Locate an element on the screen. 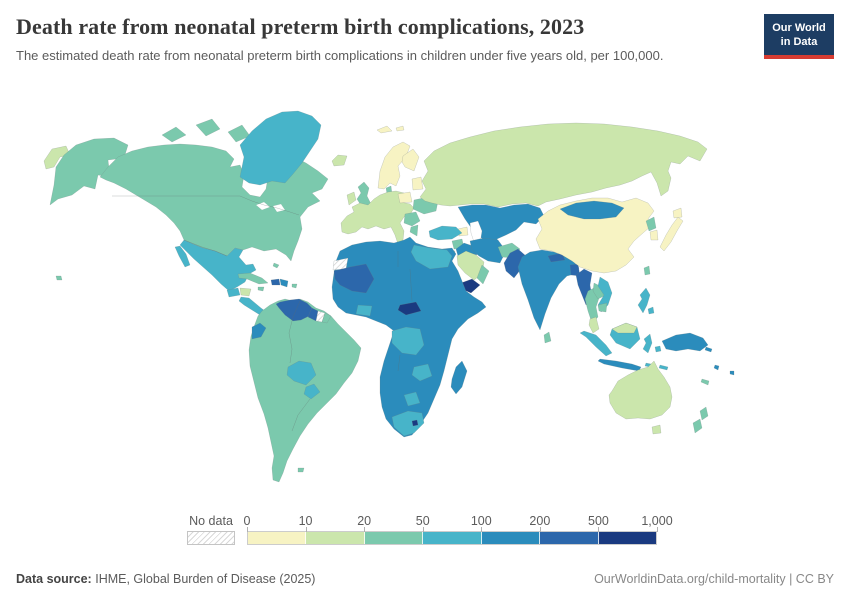 This screenshot has height=600, width=850. legend-tick-label: 50 is located at coordinates (422, 521).